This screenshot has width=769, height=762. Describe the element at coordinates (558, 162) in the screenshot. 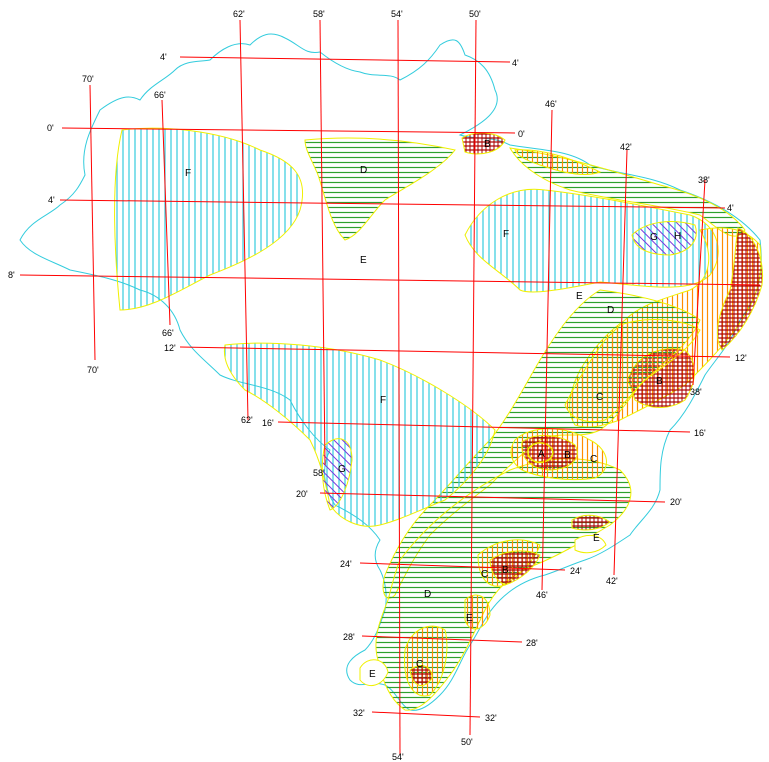

I see `zone-C-ne-coast` at that location.